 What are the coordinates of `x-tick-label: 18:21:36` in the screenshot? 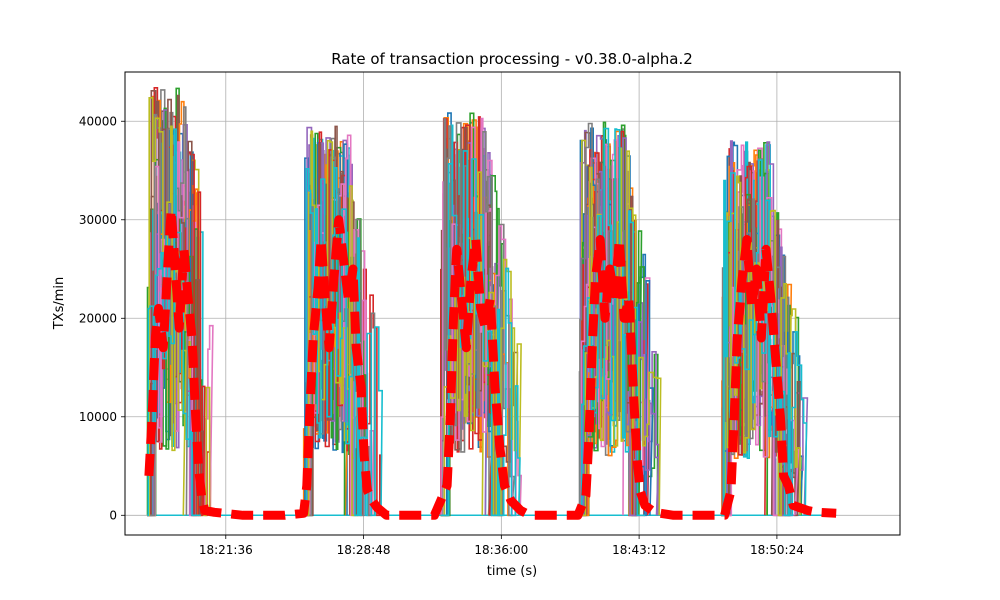 It's located at (226, 550).